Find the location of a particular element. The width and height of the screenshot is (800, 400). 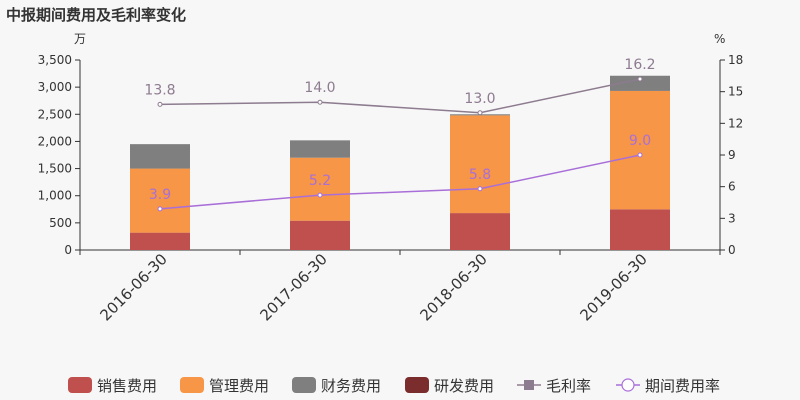

data-label: 13.8 is located at coordinates (159, 90).